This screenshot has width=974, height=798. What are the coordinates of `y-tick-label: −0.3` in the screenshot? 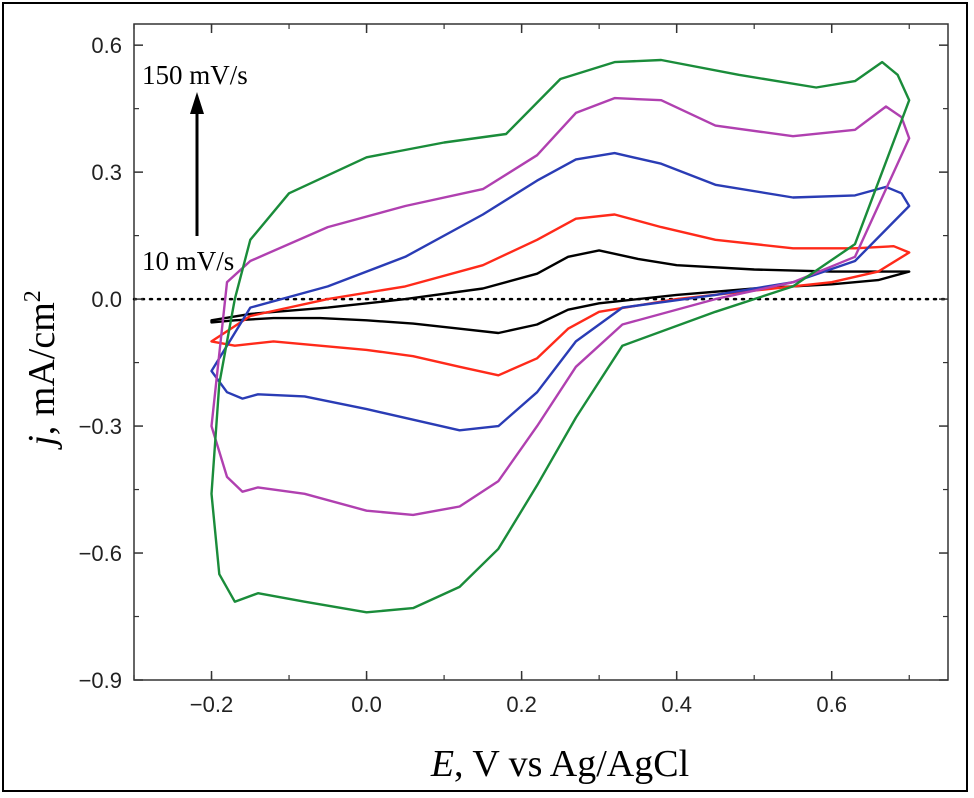 It's located at (100, 426).